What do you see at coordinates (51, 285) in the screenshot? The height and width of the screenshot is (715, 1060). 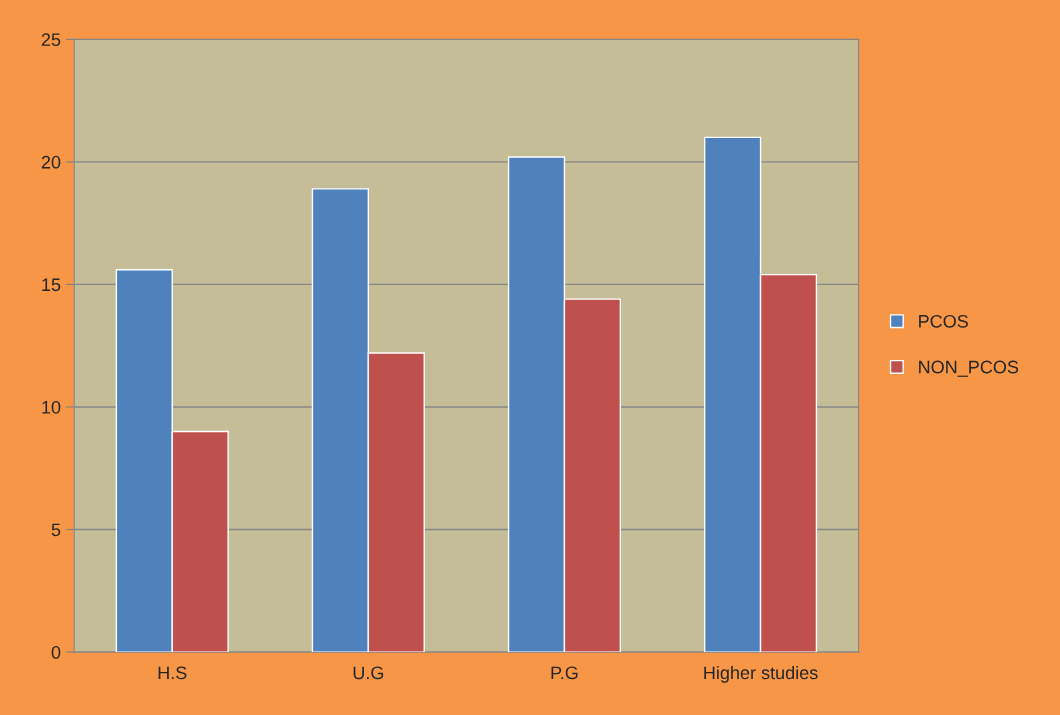 I see `y-tick-label: 15` at bounding box center [51, 285].